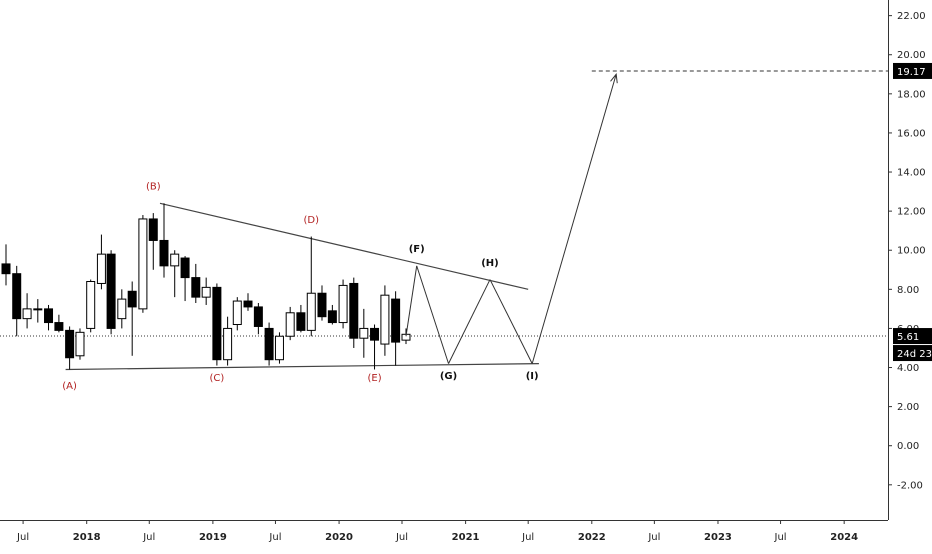  What do you see at coordinates (908, 290) in the screenshot?
I see `y-tick-label: 8.00` at bounding box center [908, 290].